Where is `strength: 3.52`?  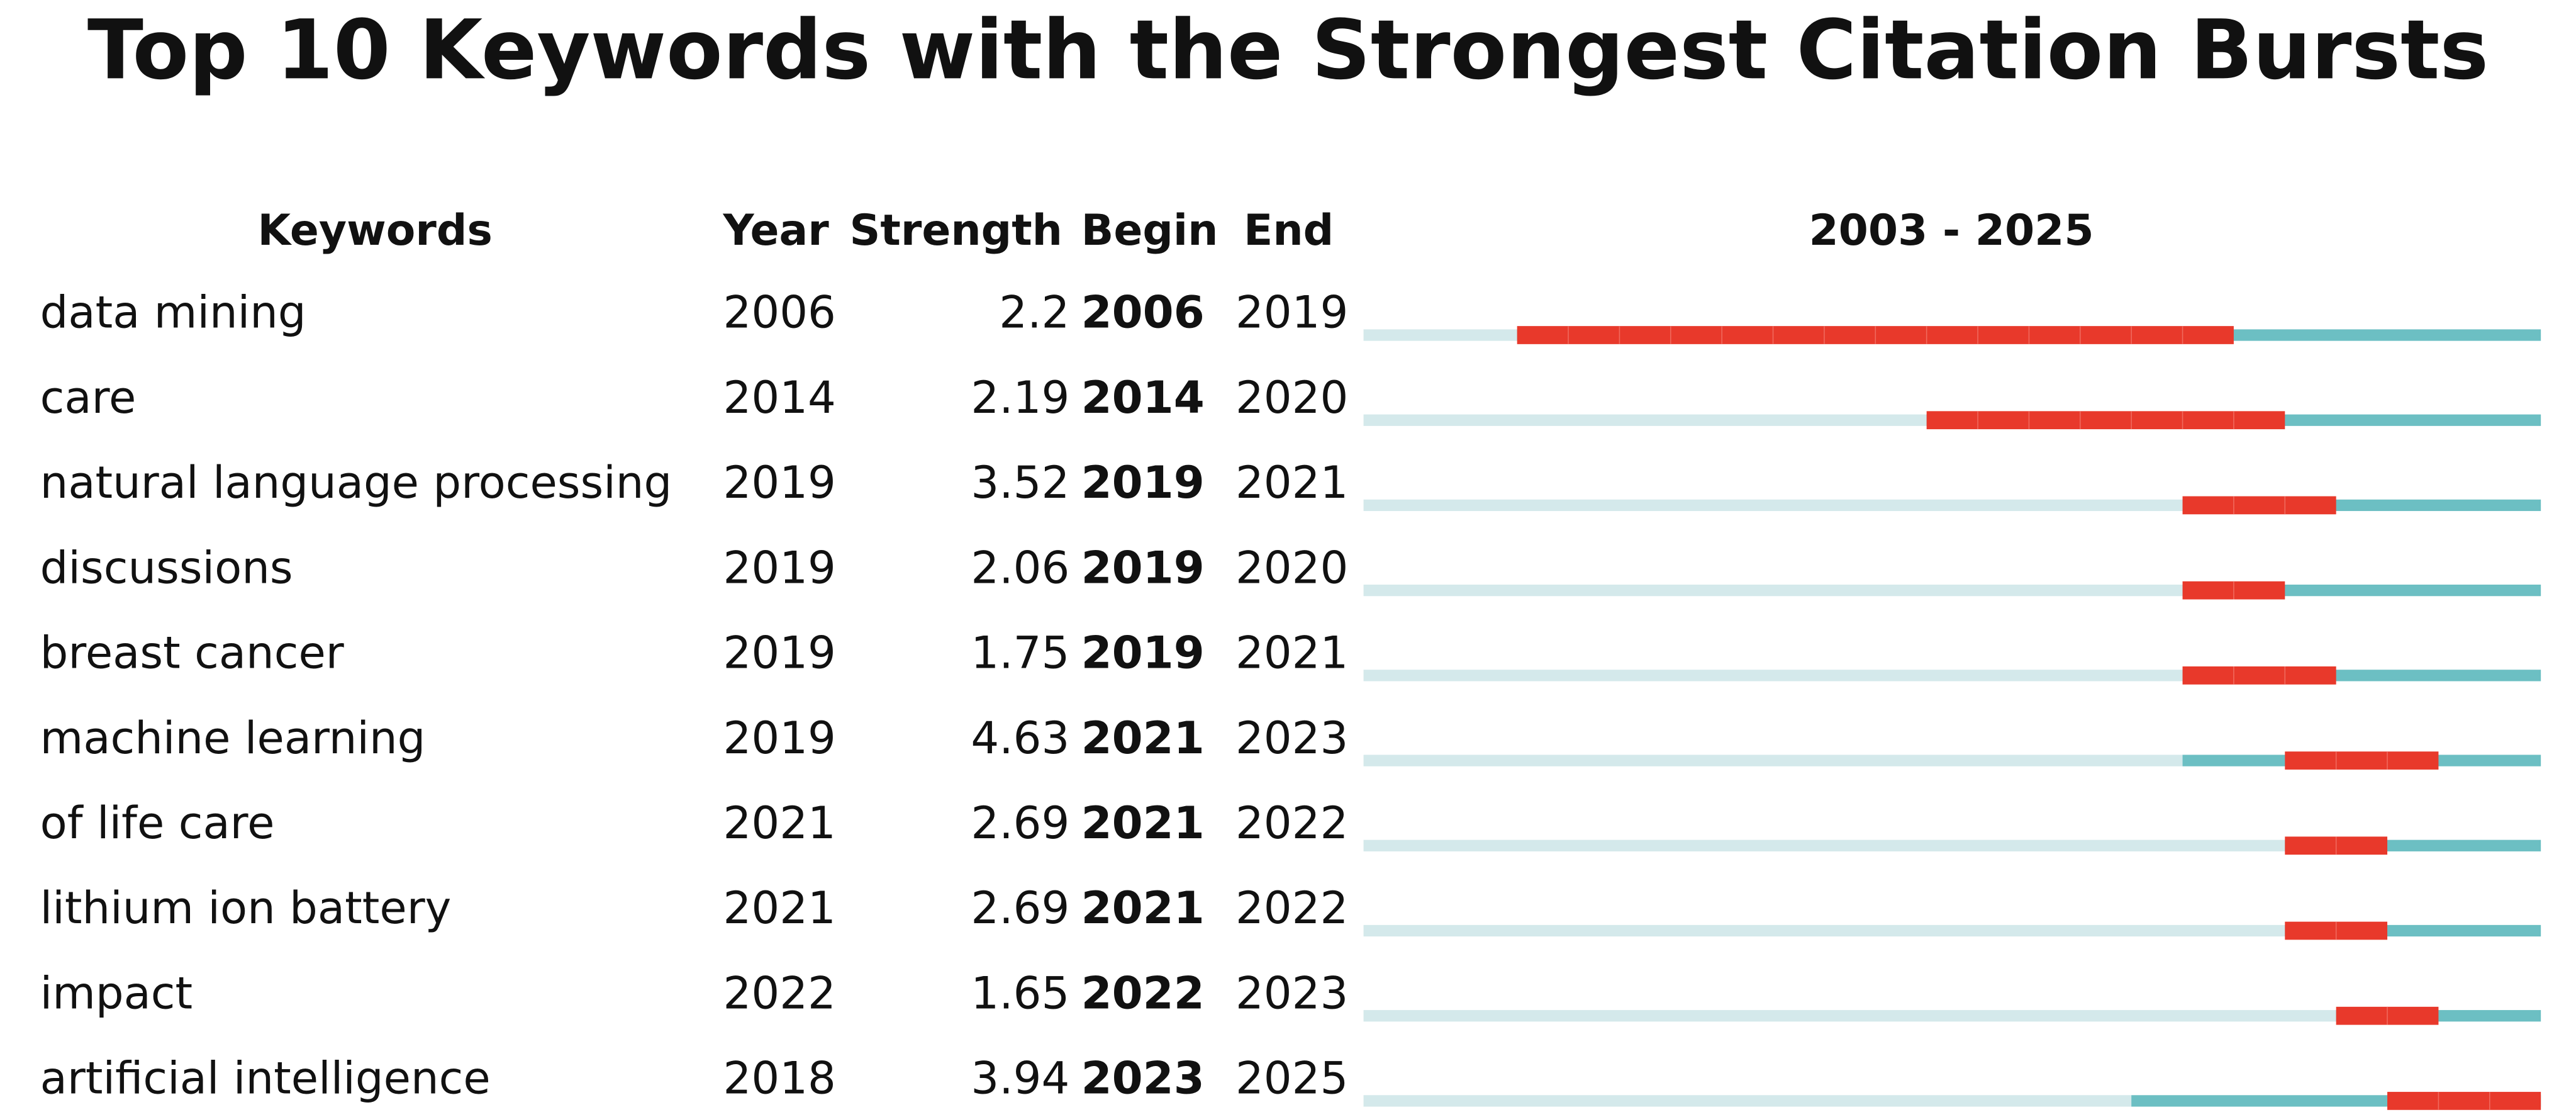
strength: 3.52 is located at coordinates (1020, 482).